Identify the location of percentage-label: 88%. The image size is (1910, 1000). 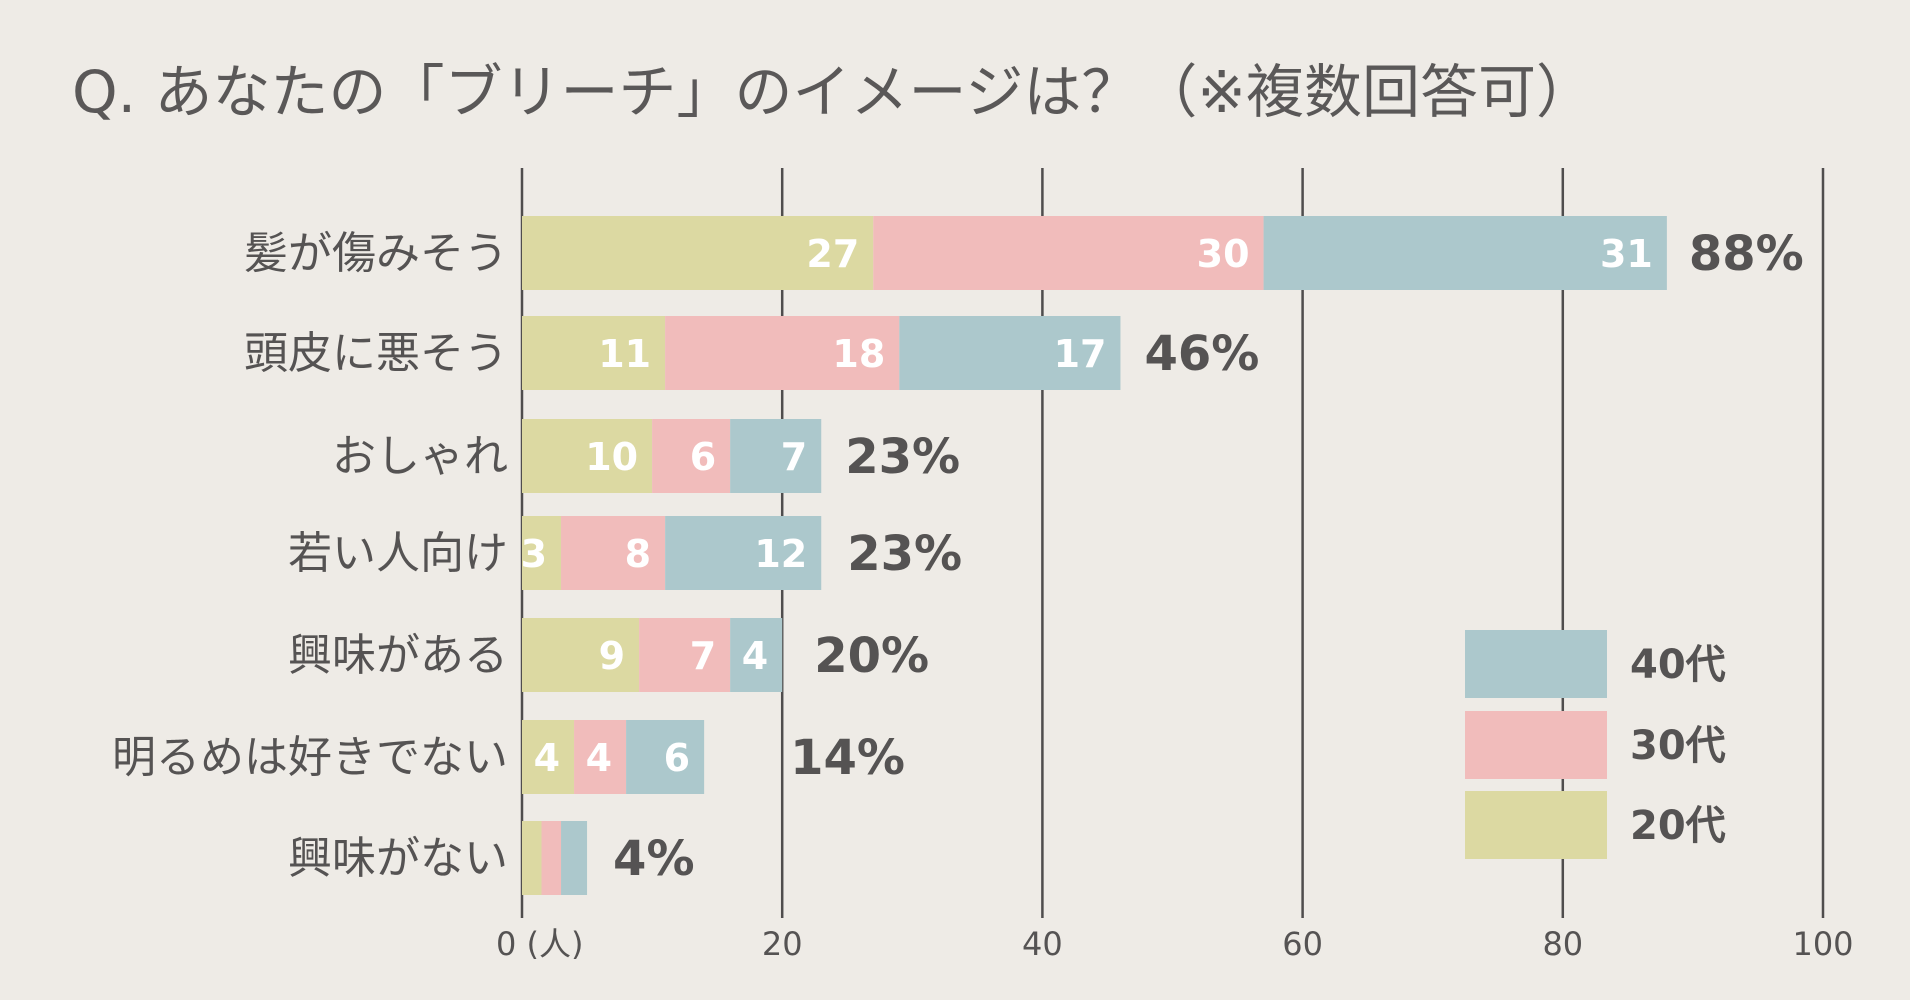
(1746, 254).